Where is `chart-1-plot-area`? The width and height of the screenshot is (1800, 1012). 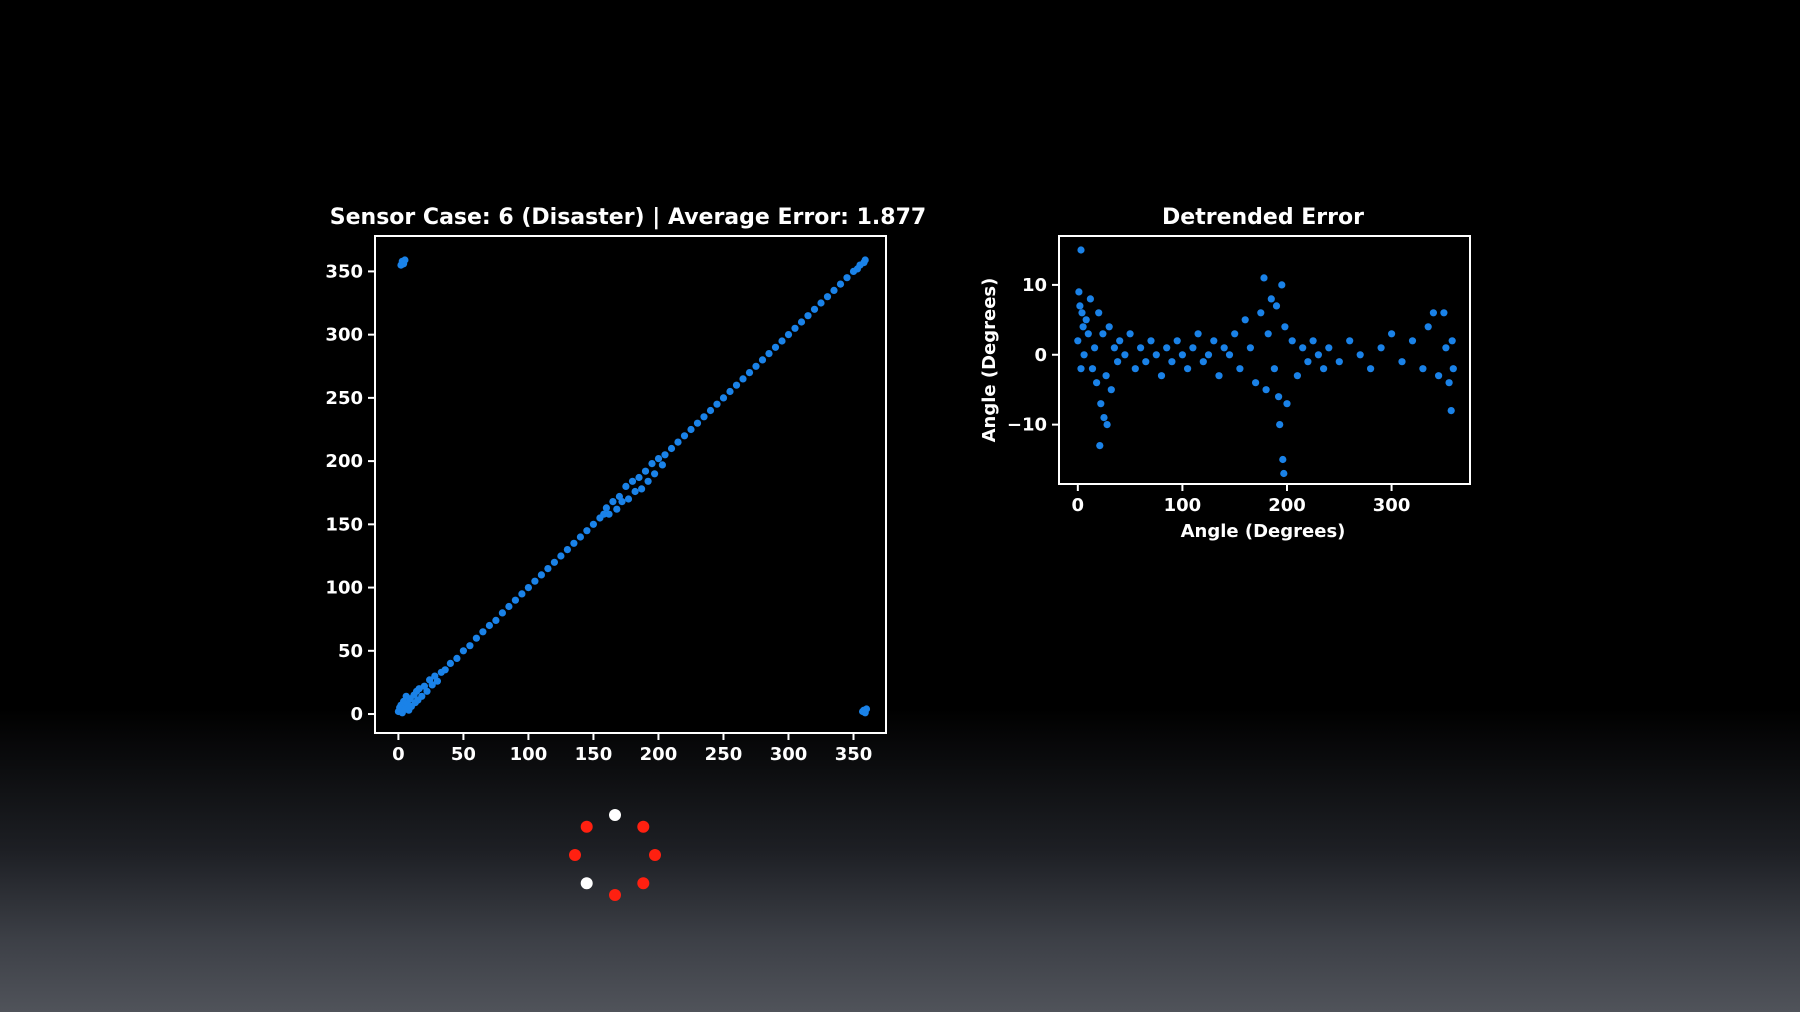
chart-1-plot-area is located at coordinates (630, 484).